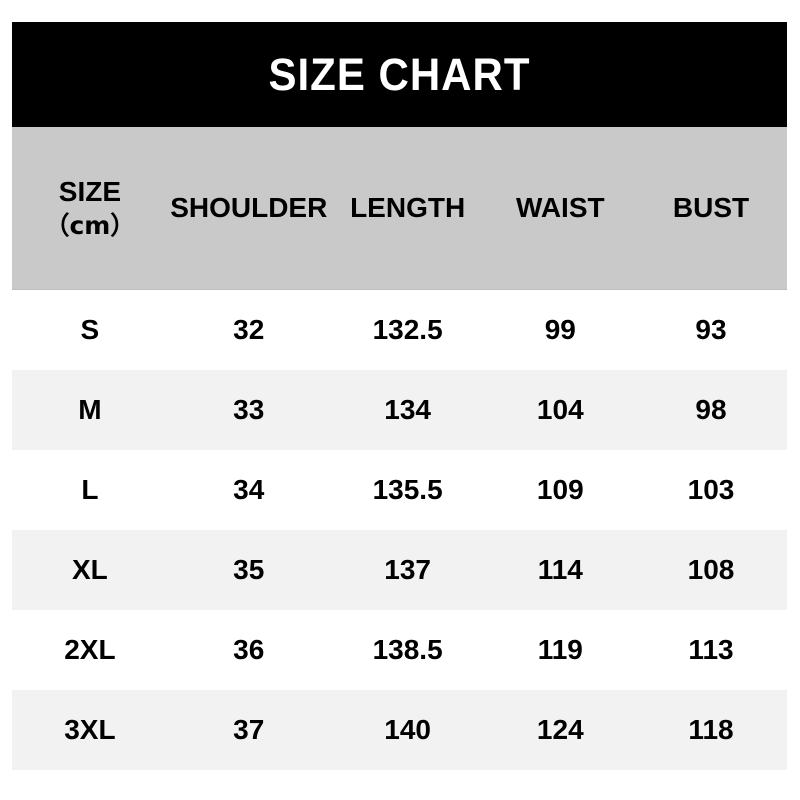  Describe the element at coordinates (249, 410) in the screenshot. I see `cell-shoulder: 33` at that location.